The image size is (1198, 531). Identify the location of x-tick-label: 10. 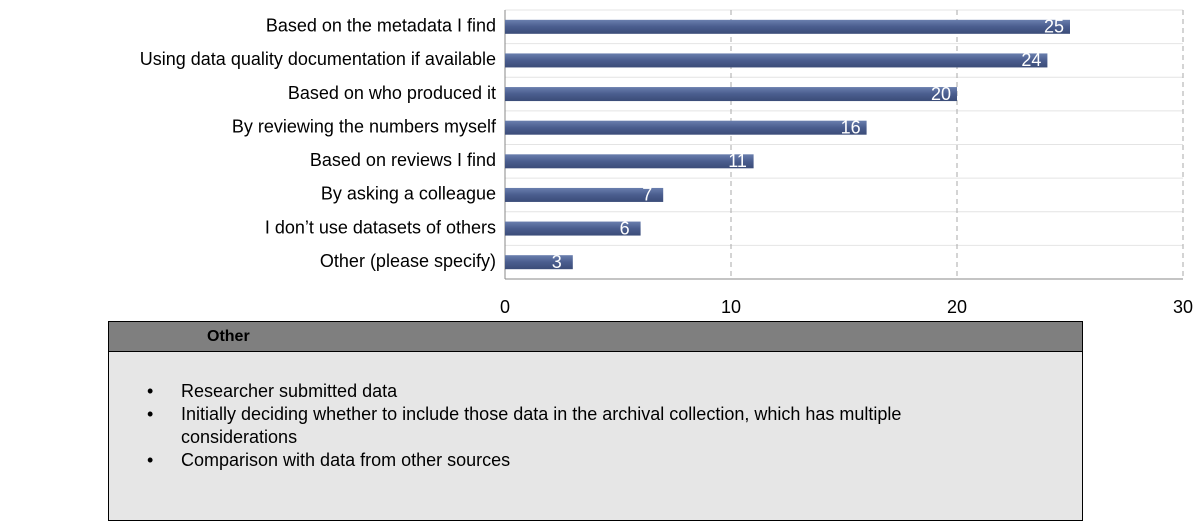
(731, 307).